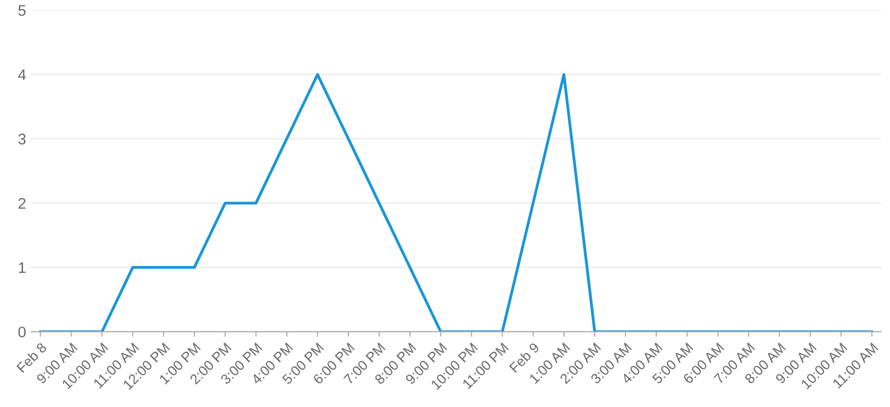 The height and width of the screenshot is (407, 890). I want to click on y-tick-label: 2, so click(22, 203).